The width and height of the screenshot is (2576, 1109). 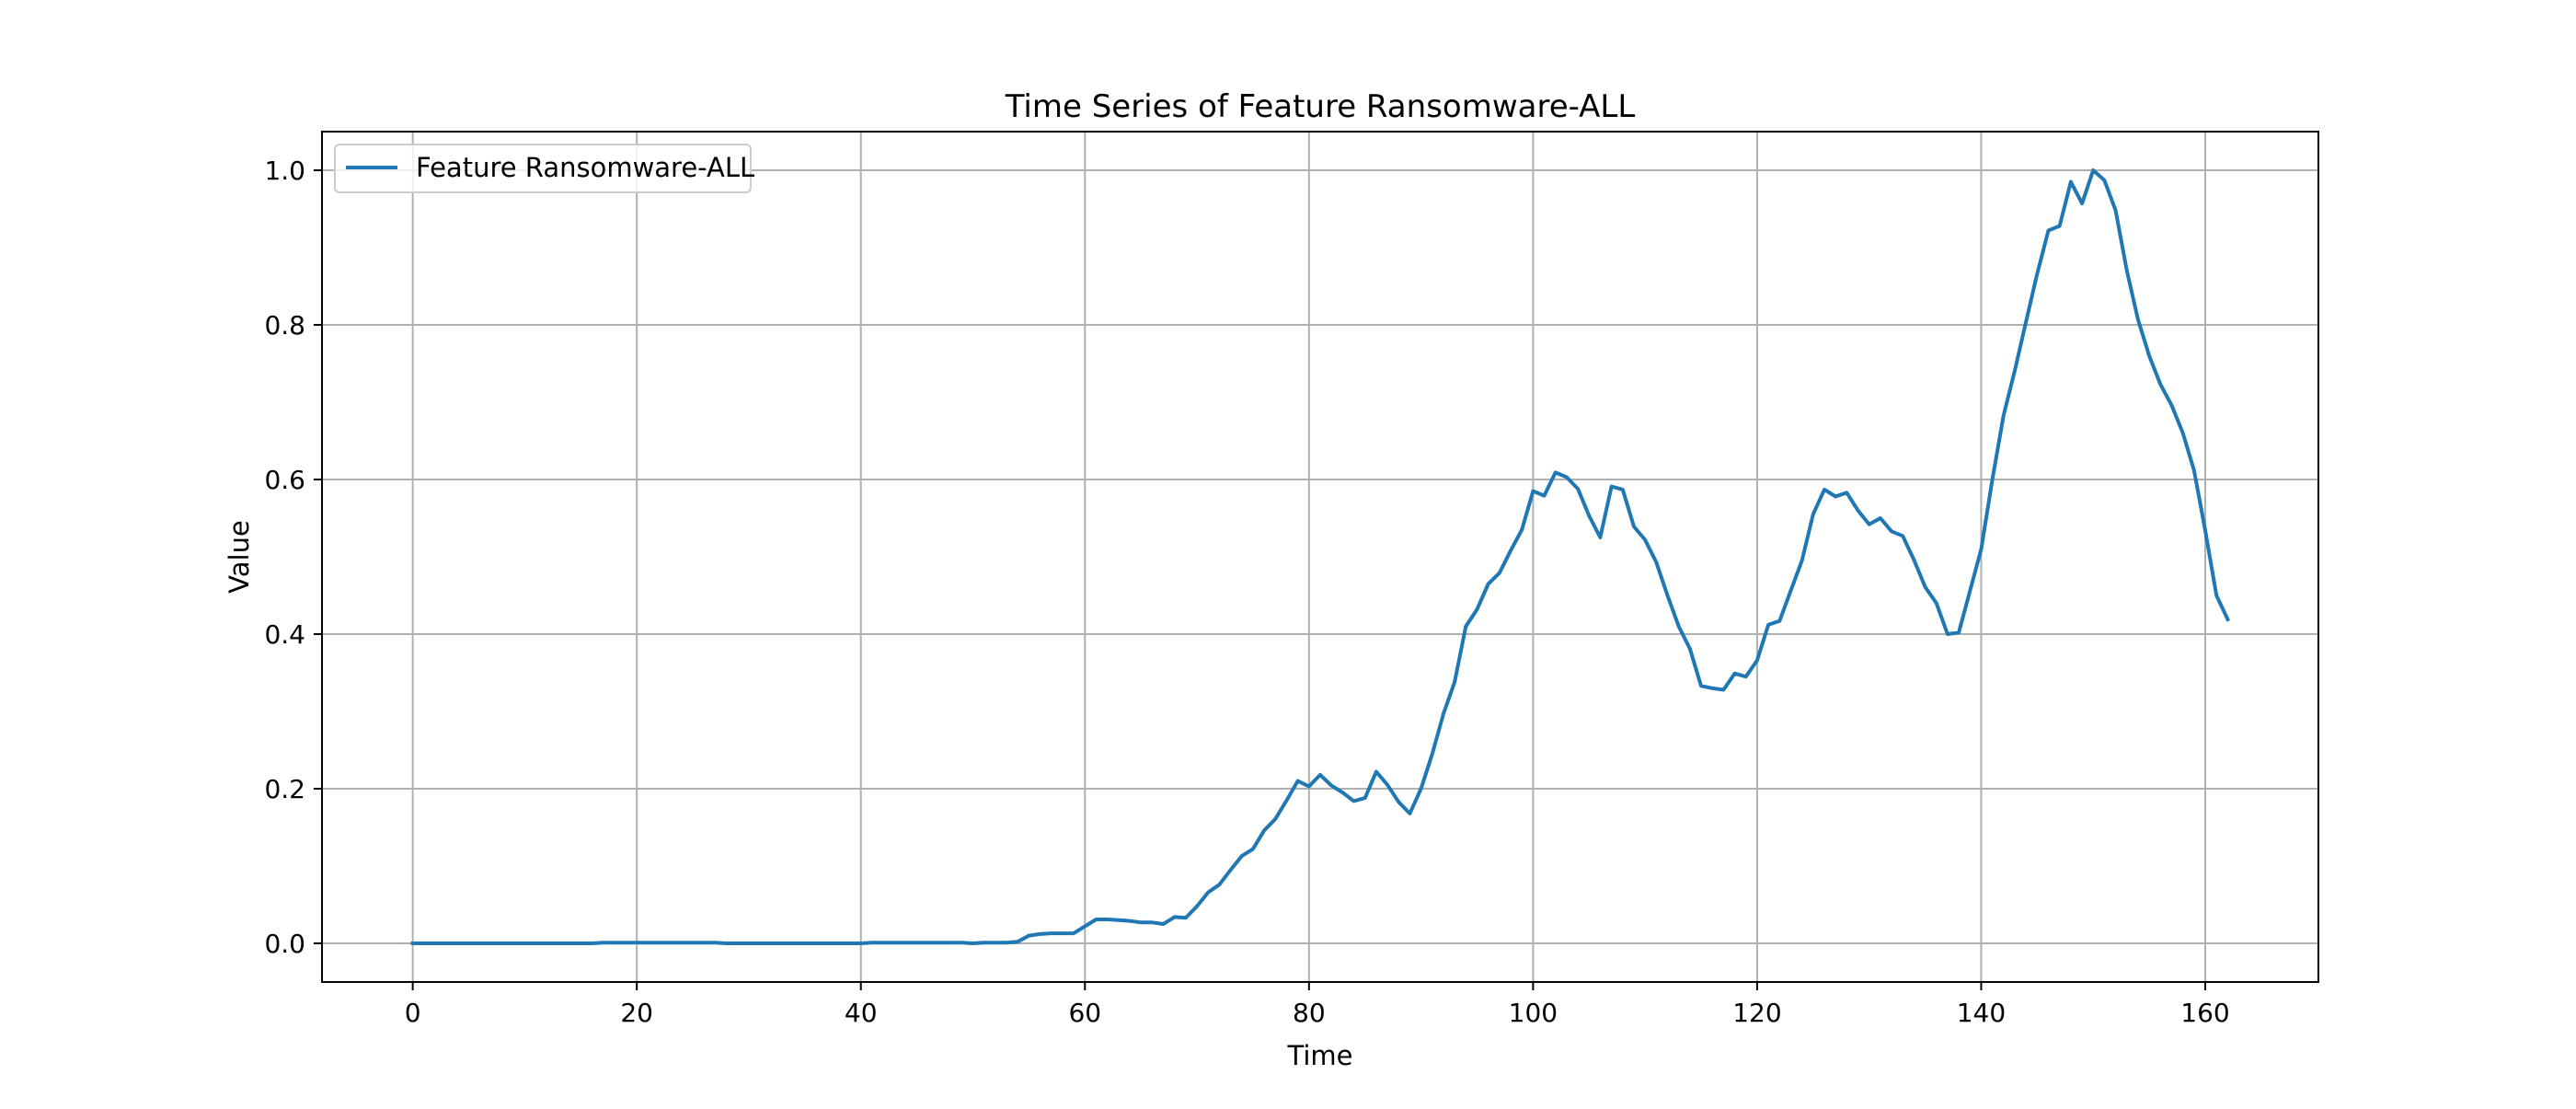 What do you see at coordinates (284, 944) in the screenshot?
I see `y-tick-label: 0.0` at bounding box center [284, 944].